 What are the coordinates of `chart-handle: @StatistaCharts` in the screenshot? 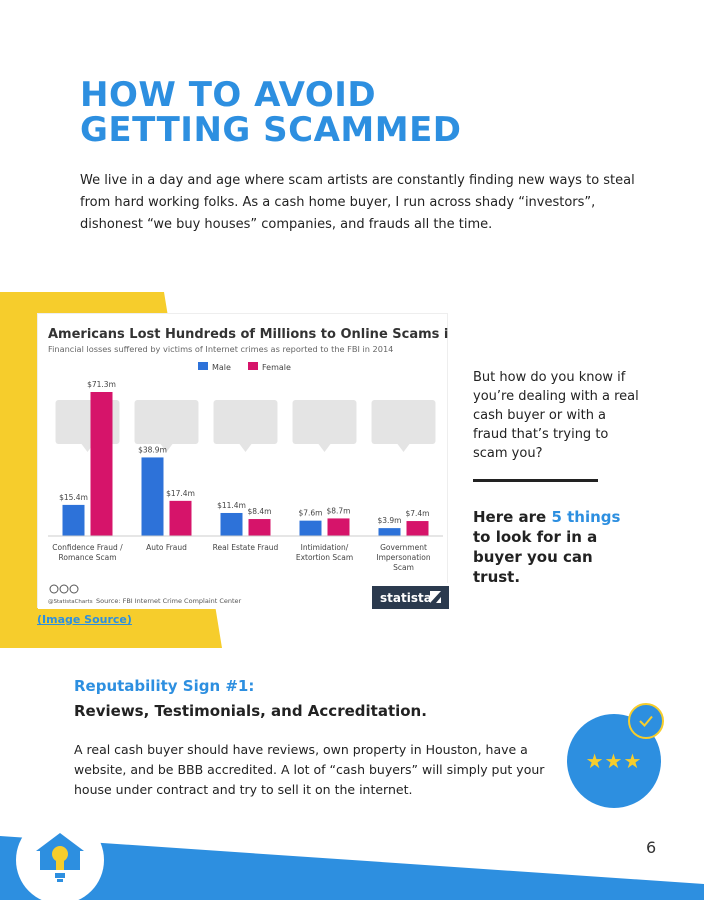 It's located at (70, 602).